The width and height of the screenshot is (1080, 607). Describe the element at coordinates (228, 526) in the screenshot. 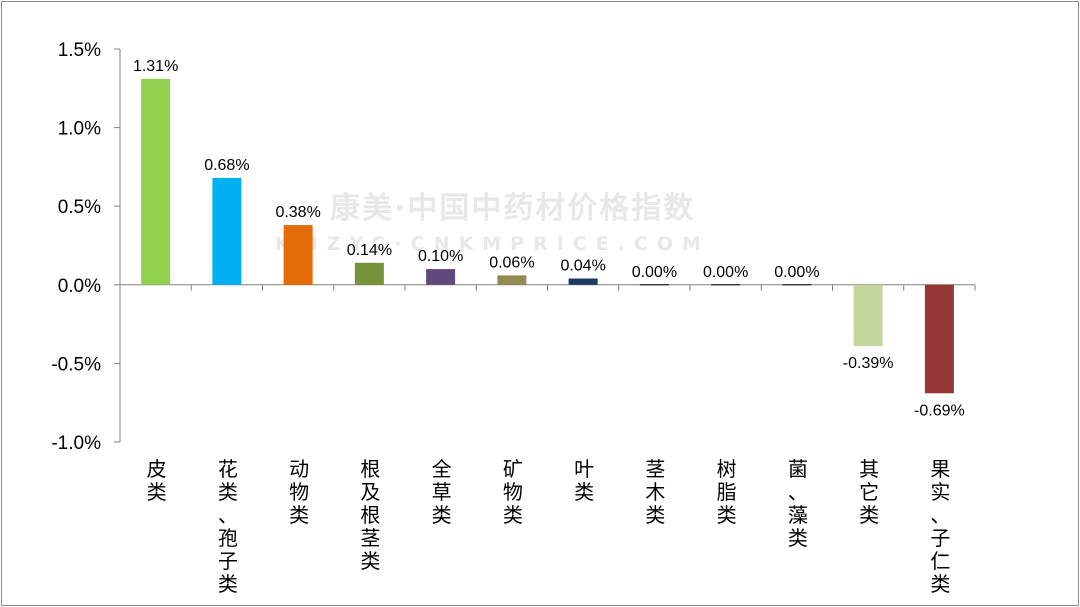

I see `category-label: 花类、孢子类` at that location.